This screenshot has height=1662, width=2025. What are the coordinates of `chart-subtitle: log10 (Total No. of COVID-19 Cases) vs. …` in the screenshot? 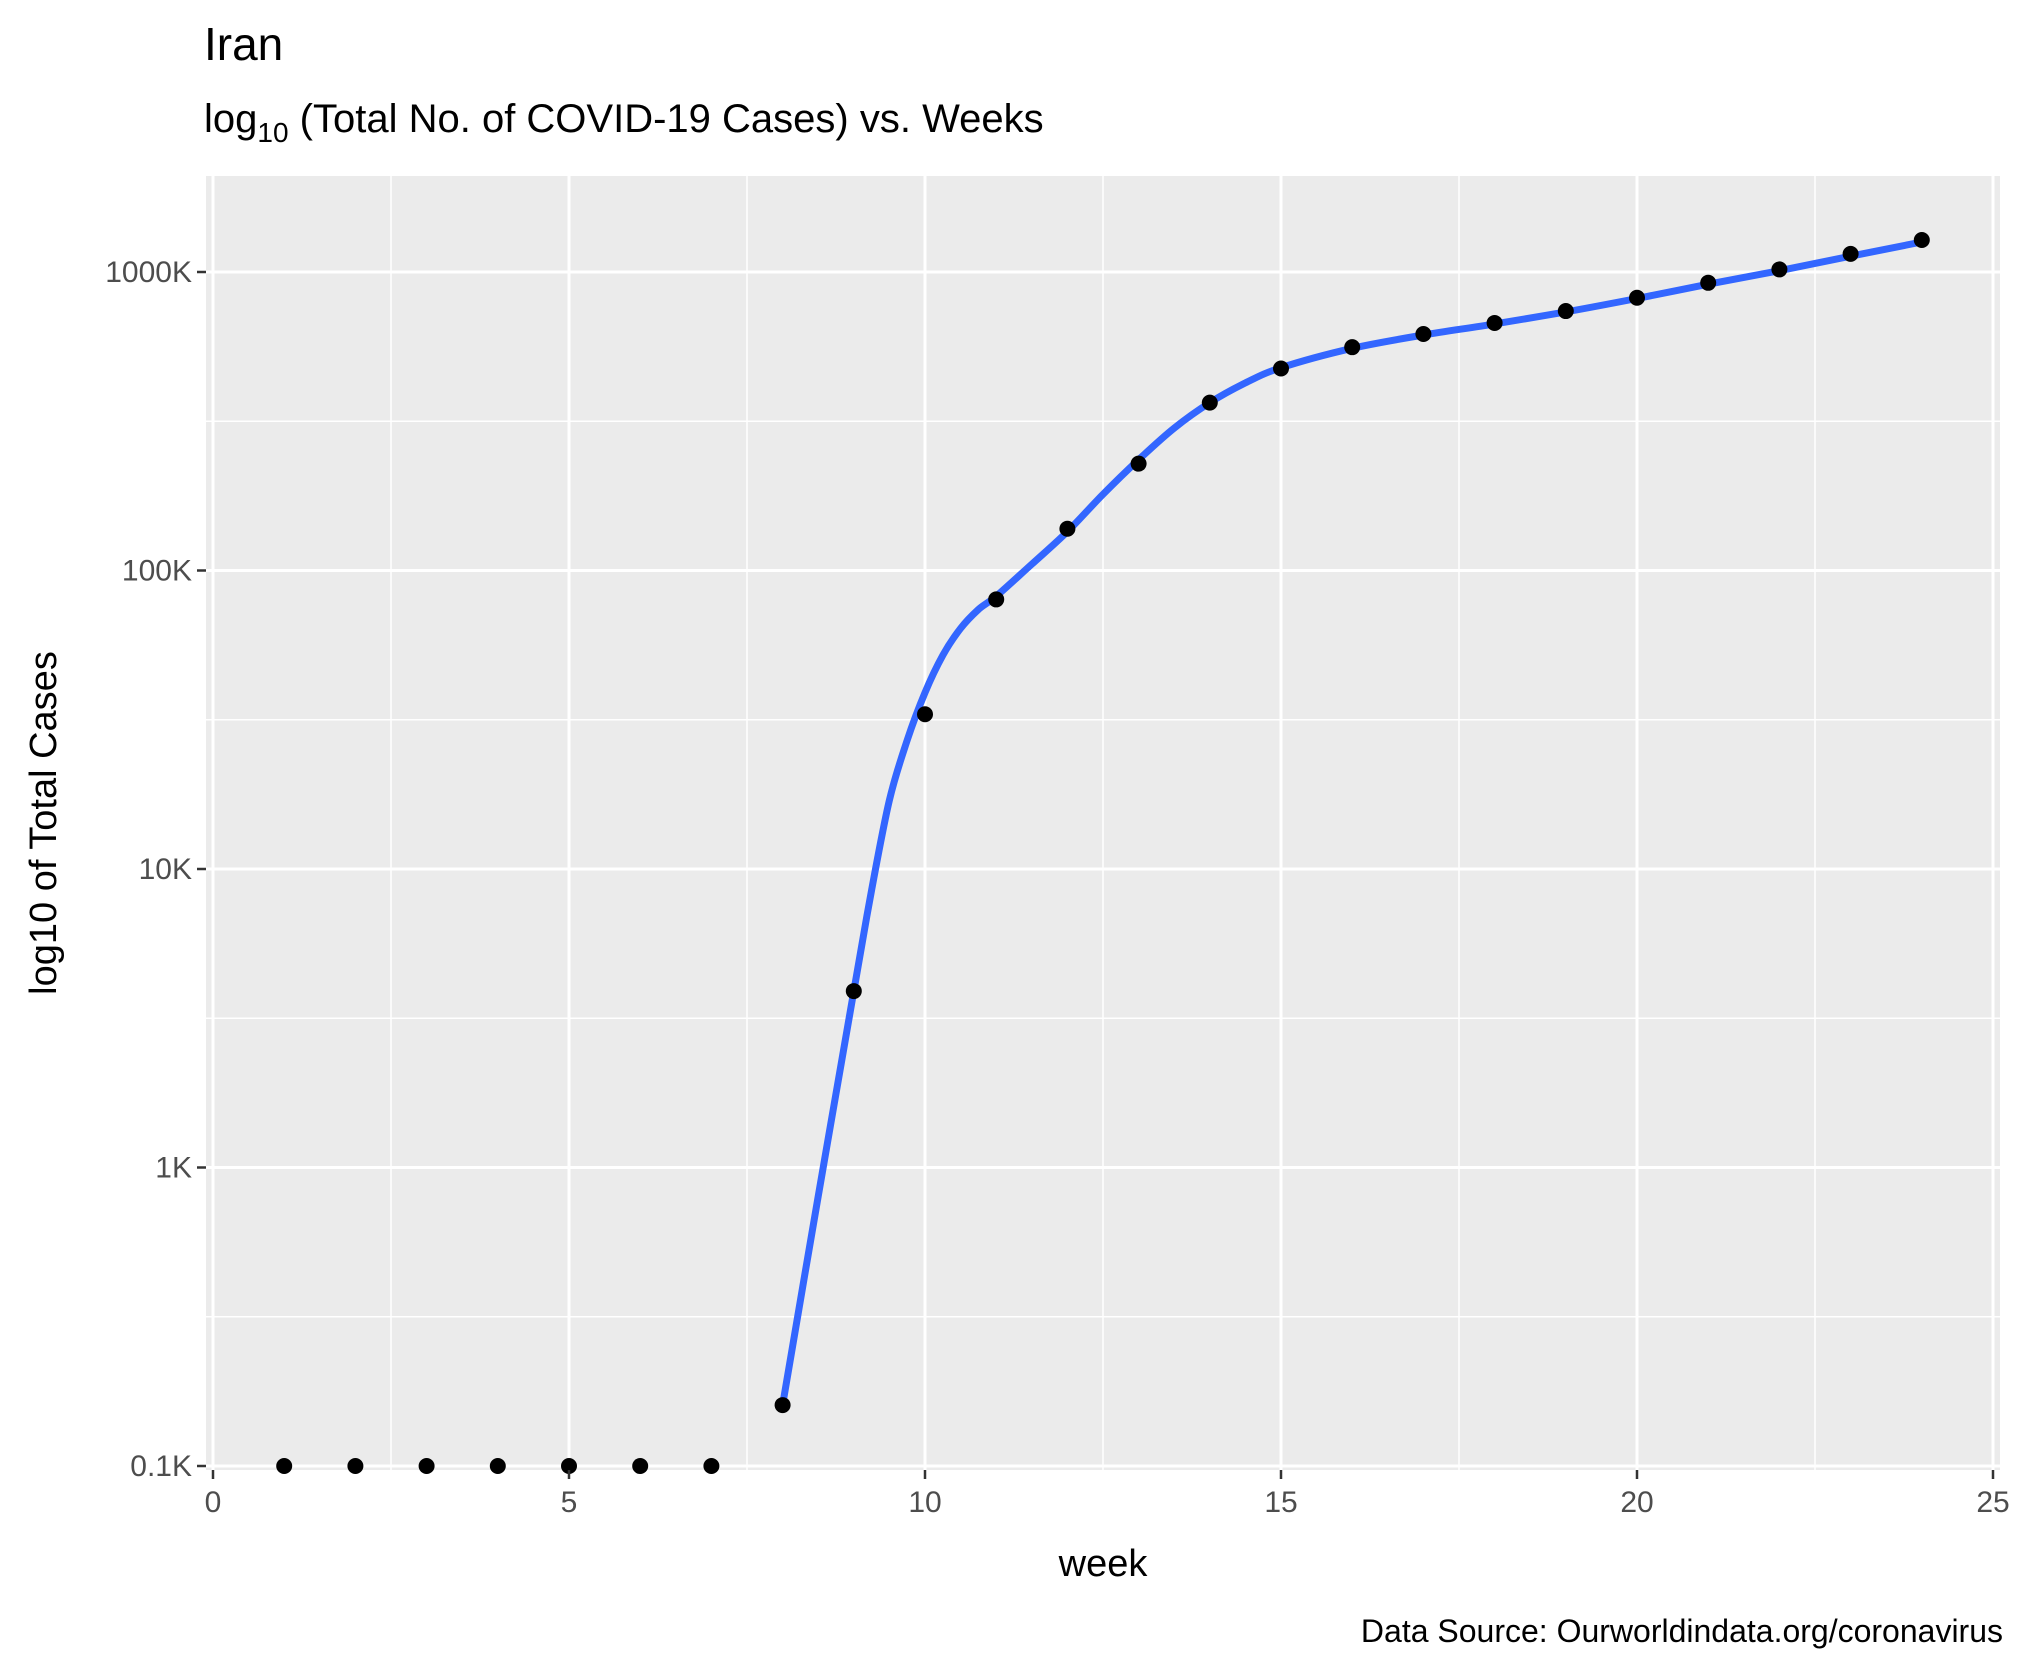 It's located at (624, 122).